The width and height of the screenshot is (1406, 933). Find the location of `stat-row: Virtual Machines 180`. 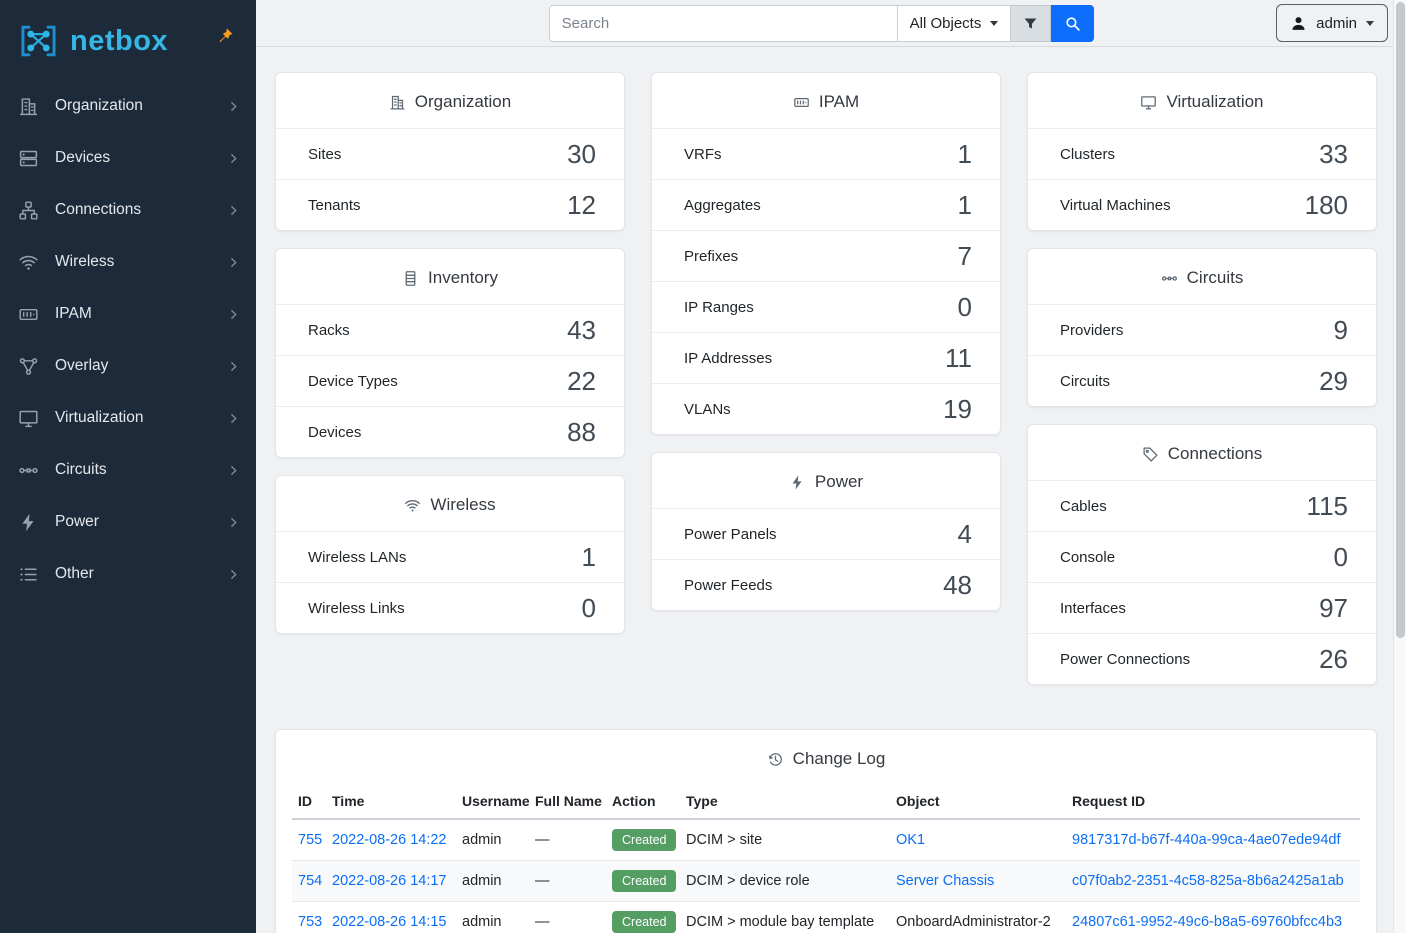

stat-row: Virtual Machines 180 is located at coordinates (1202, 204).